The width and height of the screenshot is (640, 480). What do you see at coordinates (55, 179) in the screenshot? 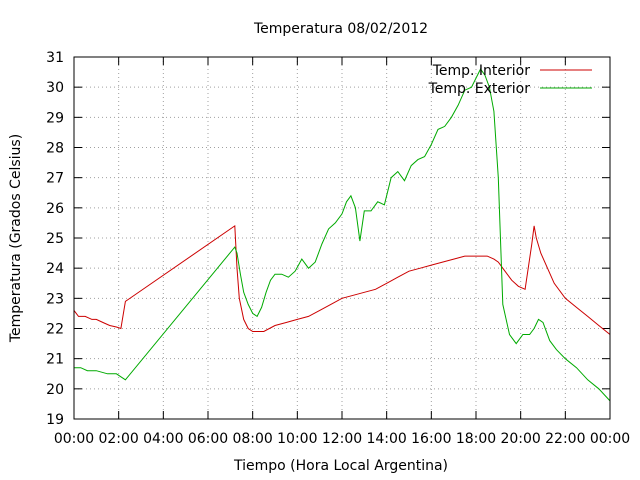
I see `y-tick-label: 27` at bounding box center [55, 179].